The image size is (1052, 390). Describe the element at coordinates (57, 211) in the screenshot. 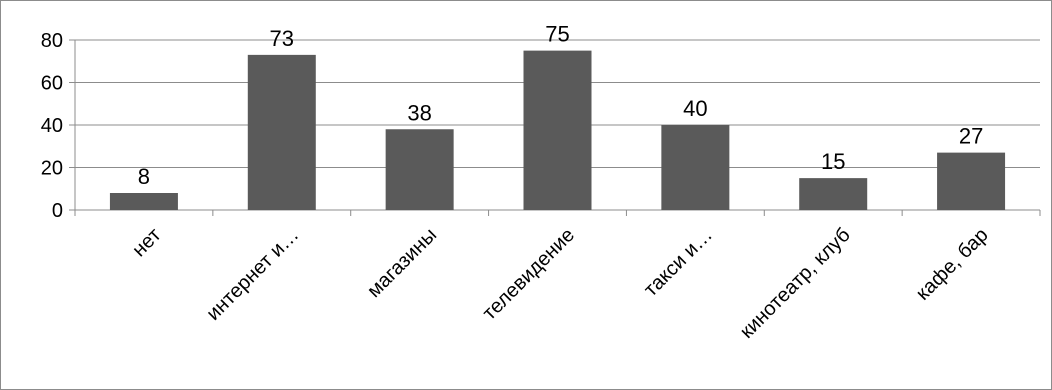

I see `y-tick-label-0: 0` at that location.